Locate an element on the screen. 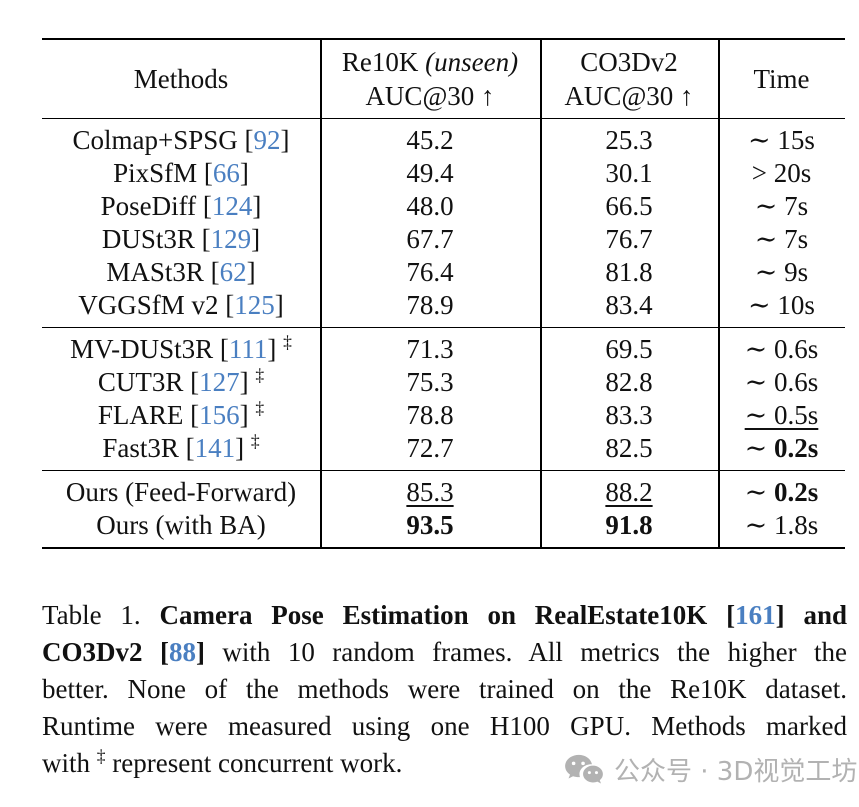  text-span: PixSfM [ is located at coordinates (163, 173).